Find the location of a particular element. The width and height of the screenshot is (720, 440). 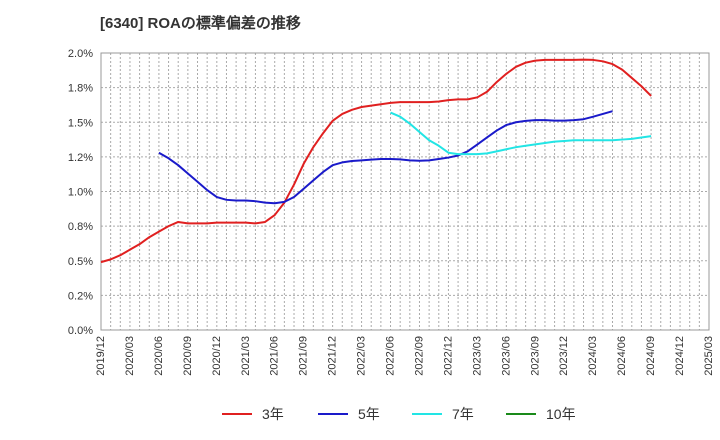

y-tick-label: 0.0% is located at coordinates (80, 331).